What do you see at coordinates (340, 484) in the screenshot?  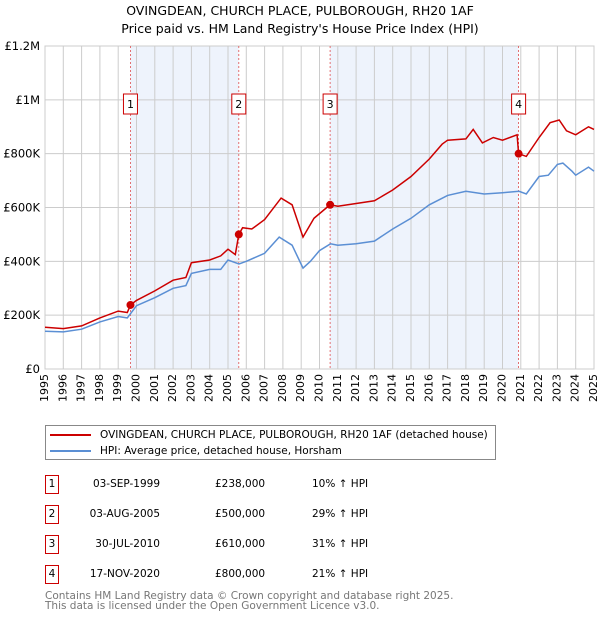 I see `sale-hpi-diff: 10% ↑ HPI` at bounding box center [340, 484].